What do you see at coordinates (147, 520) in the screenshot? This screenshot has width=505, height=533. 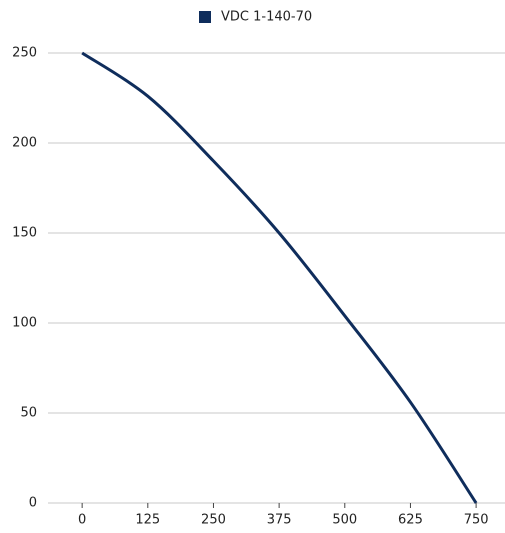 I see `x-tick-label: 125` at bounding box center [147, 520].